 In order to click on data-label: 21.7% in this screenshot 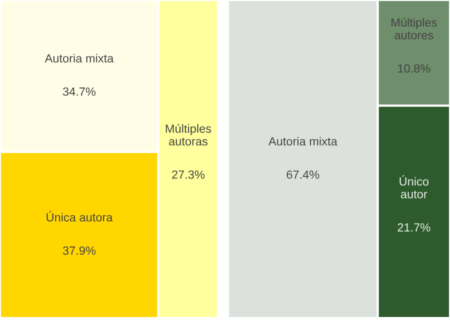, I will do `click(414, 227)`.